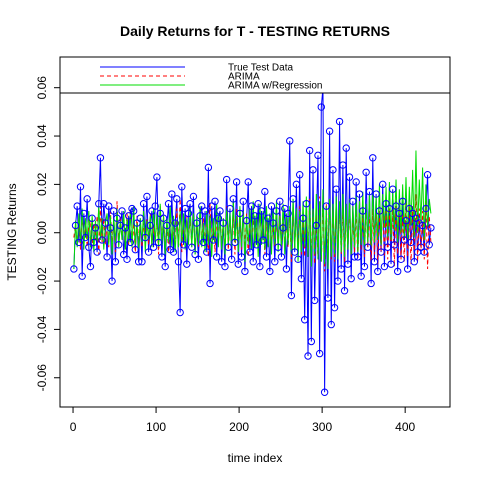 This screenshot has width=480, height=480. What do you see at coordinates (42, 378) in the screenshot?
I see `y-tick-label: -0.06` at bounding box center [42, 378].